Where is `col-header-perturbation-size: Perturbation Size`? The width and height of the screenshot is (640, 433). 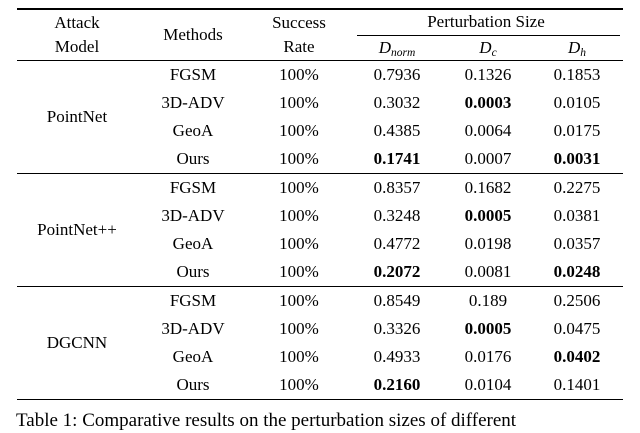
col-header-perturbation-size: Perturbation Size is located at coordinates (486, 22).